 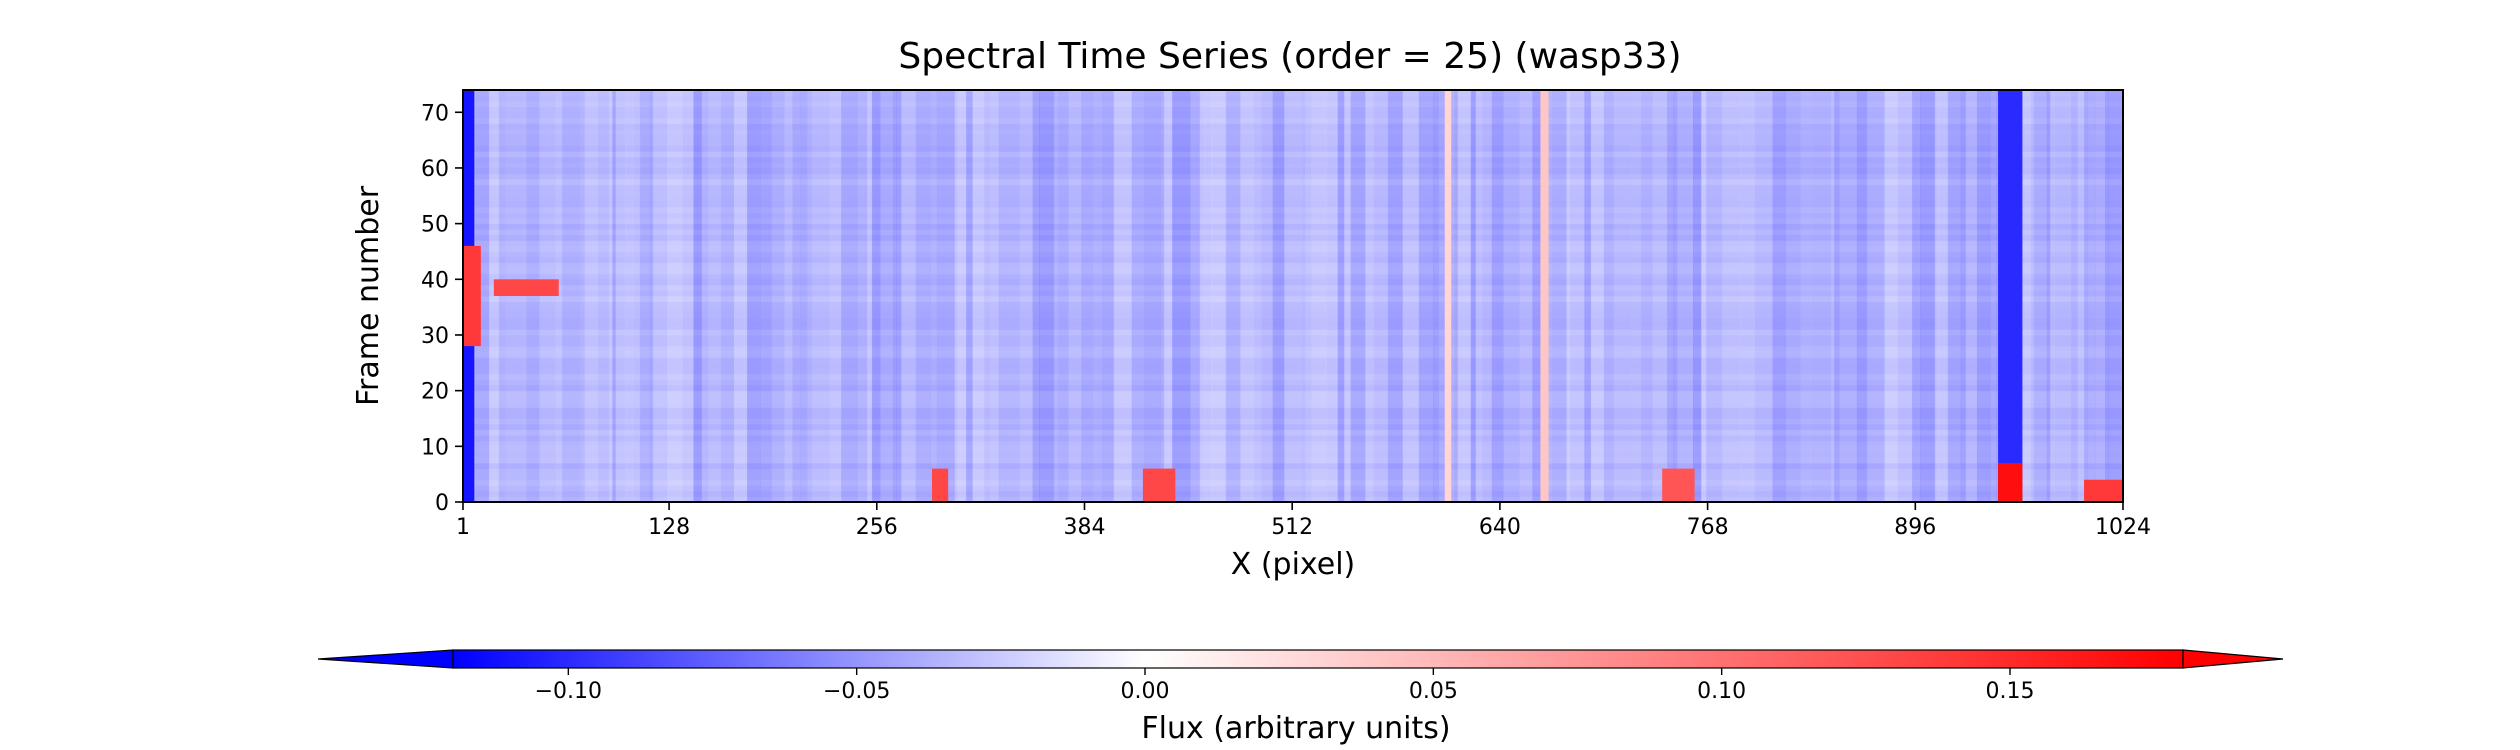 What do you see at coordinates (463, 527) in the screenshot?
I see `x-tick-label: 1` at bounding box center [463, 527].